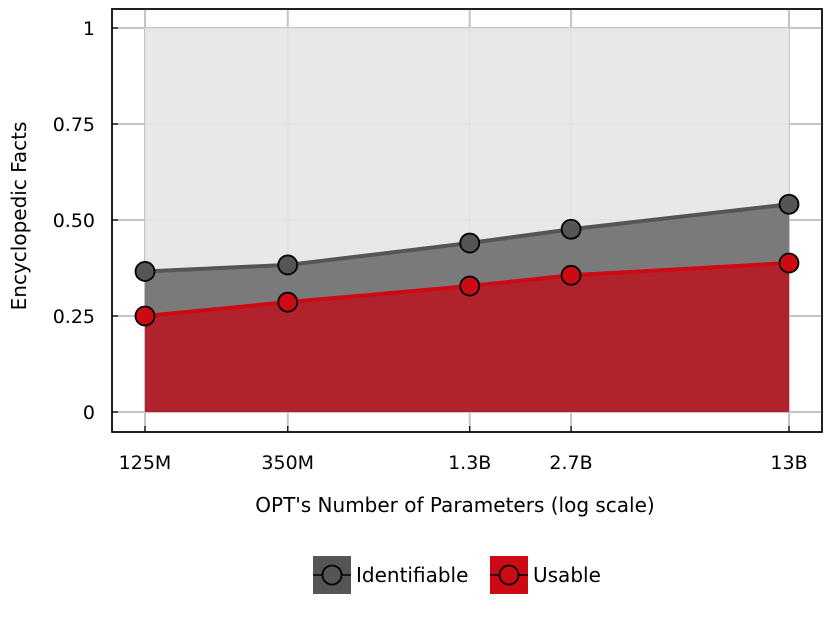 This screenshot has width=831, height=622. What do you see at coordinates (332, 575) in the screenshot?
I see `legend-marker-identifiable` at bounding box center [332, 575].